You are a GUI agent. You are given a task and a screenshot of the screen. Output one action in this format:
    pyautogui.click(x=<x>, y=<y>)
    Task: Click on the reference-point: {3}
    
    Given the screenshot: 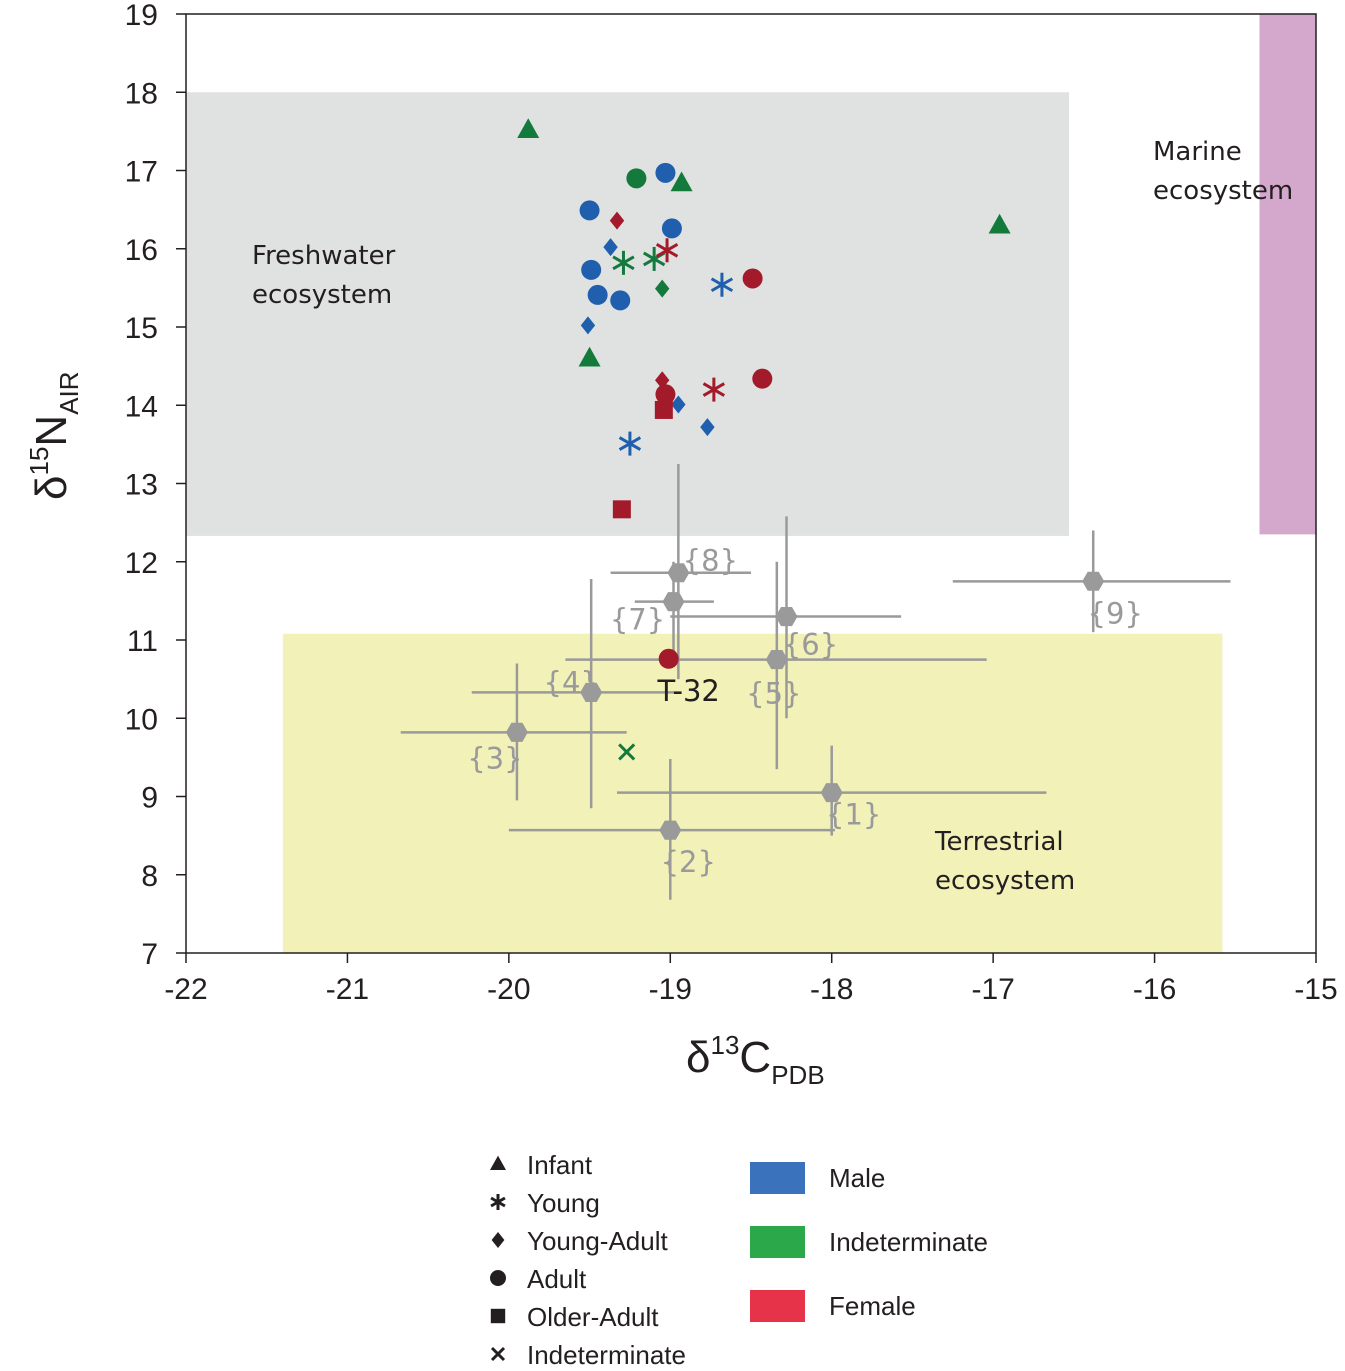 What is the action you would take?
    pyautogui.click(x=513, y=732)
    